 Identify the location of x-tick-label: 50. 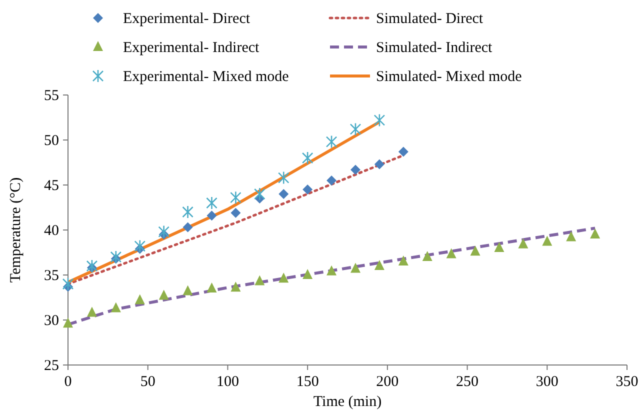
(148, 382).